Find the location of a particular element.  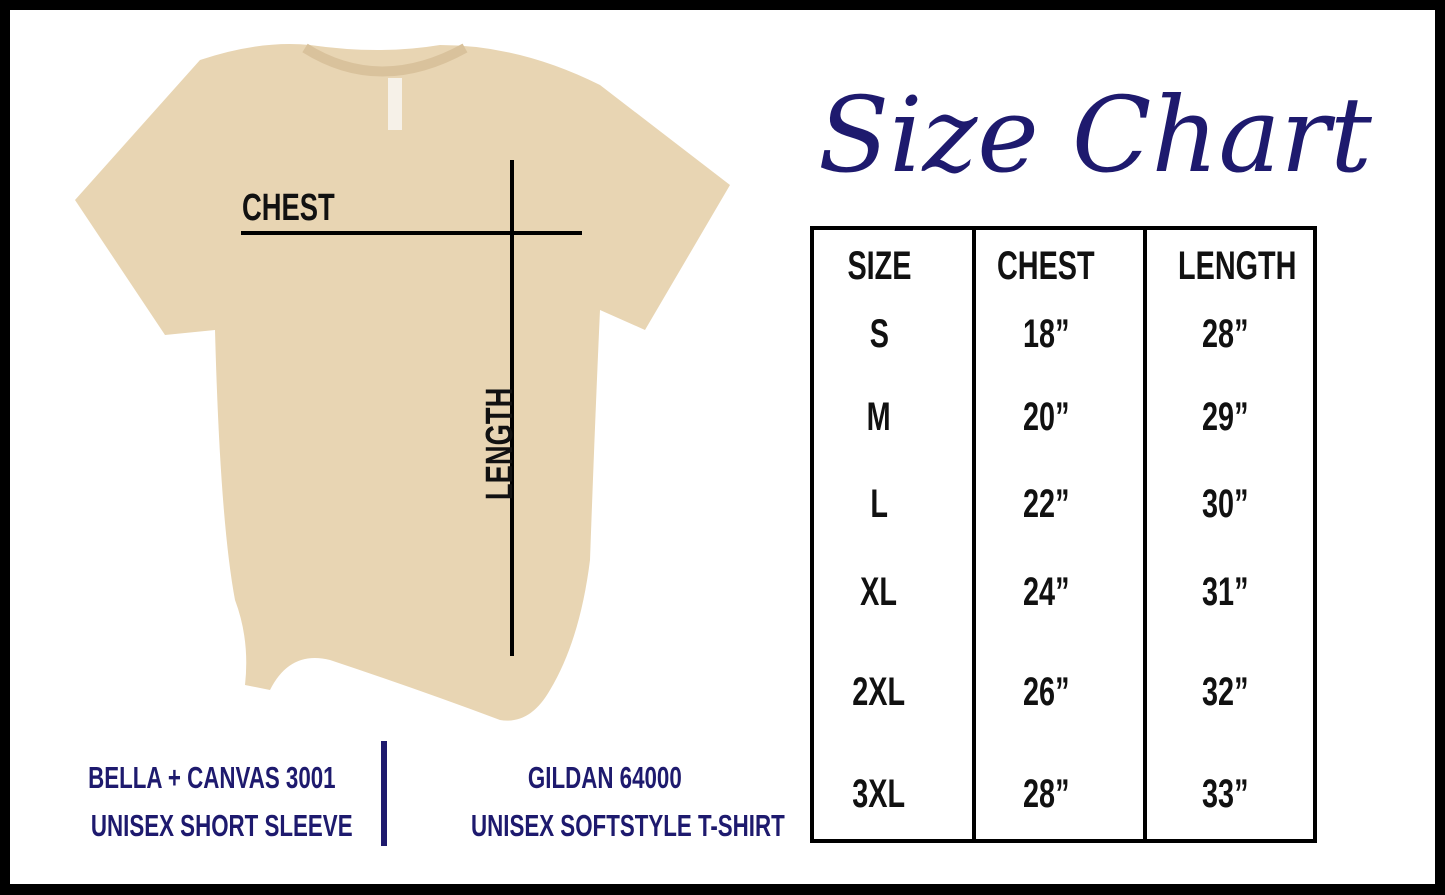

shirt-collar is located at coordinates (385, 60).